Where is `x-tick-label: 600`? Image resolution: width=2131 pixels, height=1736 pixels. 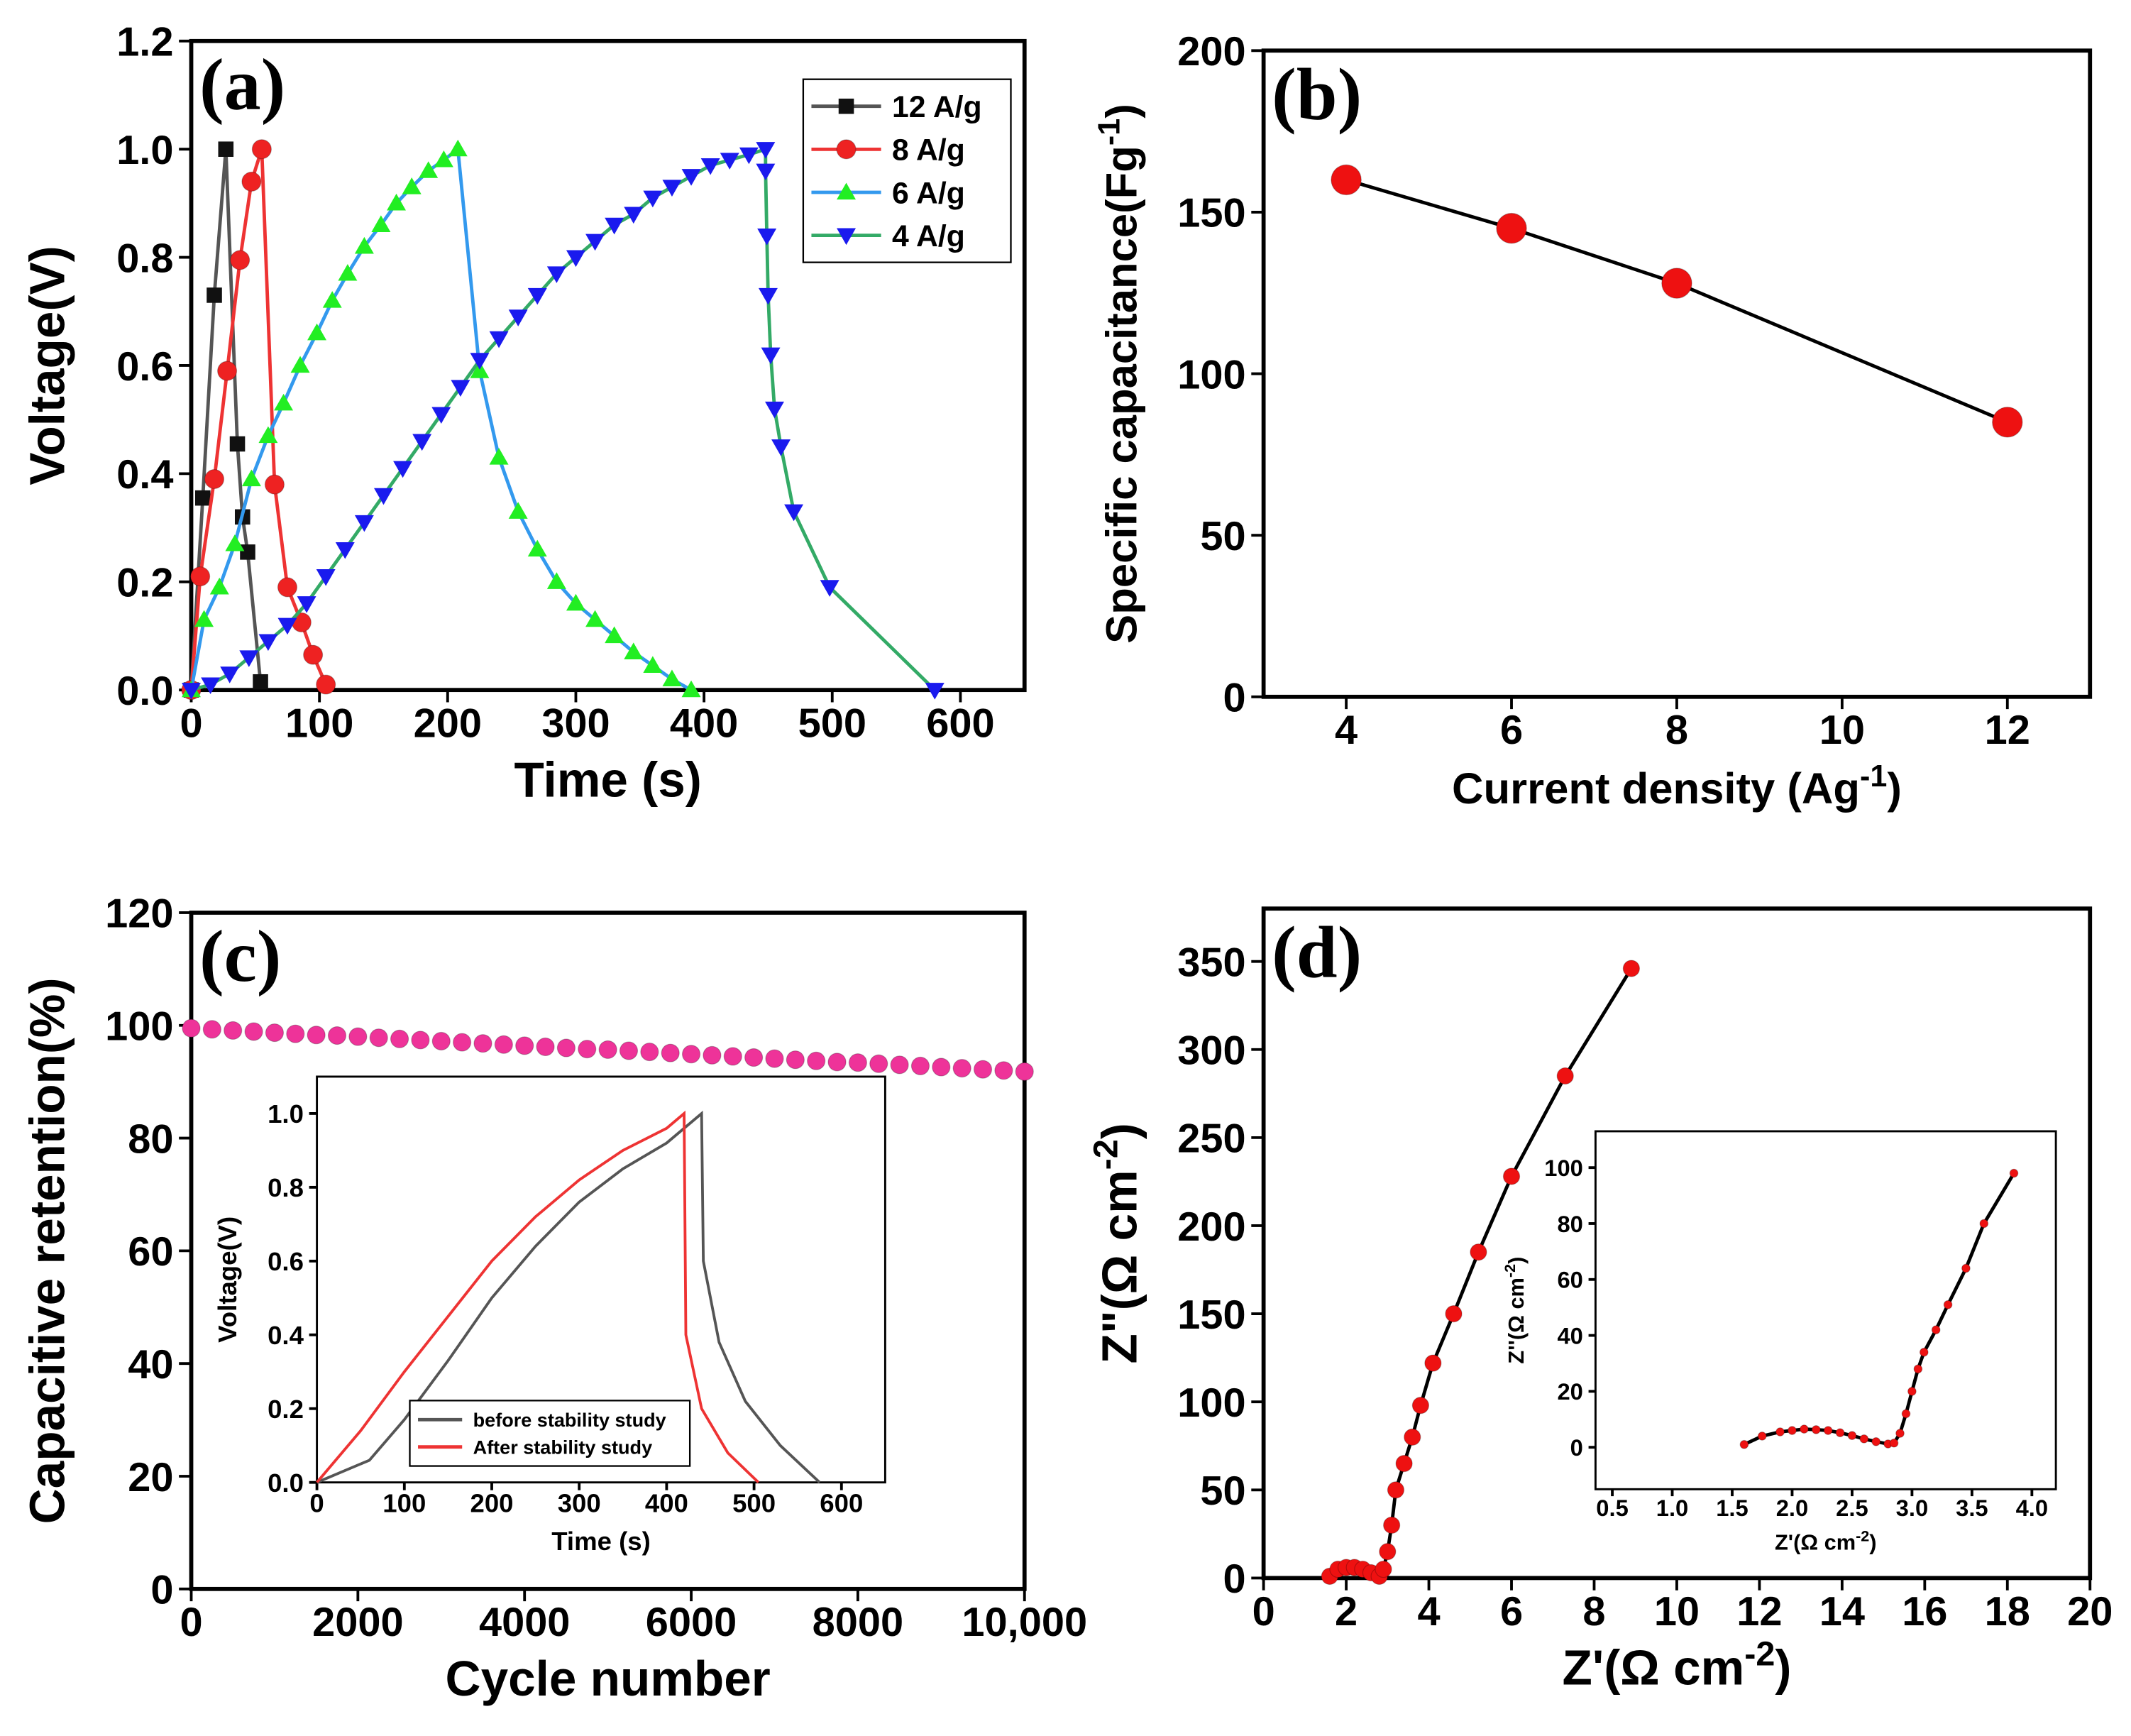
x-tick-label: 600 is located at coordinates (841, 1503).